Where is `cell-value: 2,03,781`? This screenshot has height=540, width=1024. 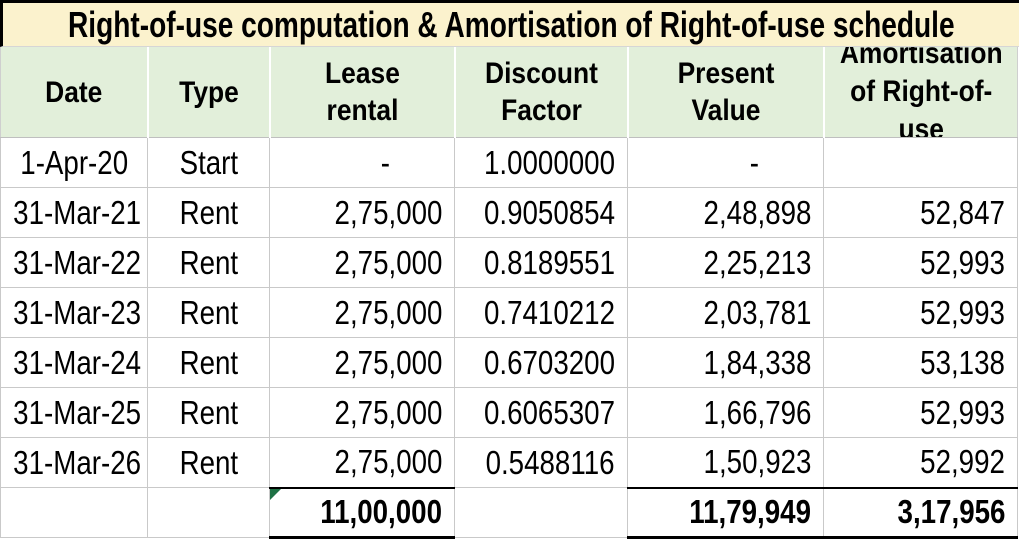
cell-value: 2,03,781 is located at coordinates (757, 312).